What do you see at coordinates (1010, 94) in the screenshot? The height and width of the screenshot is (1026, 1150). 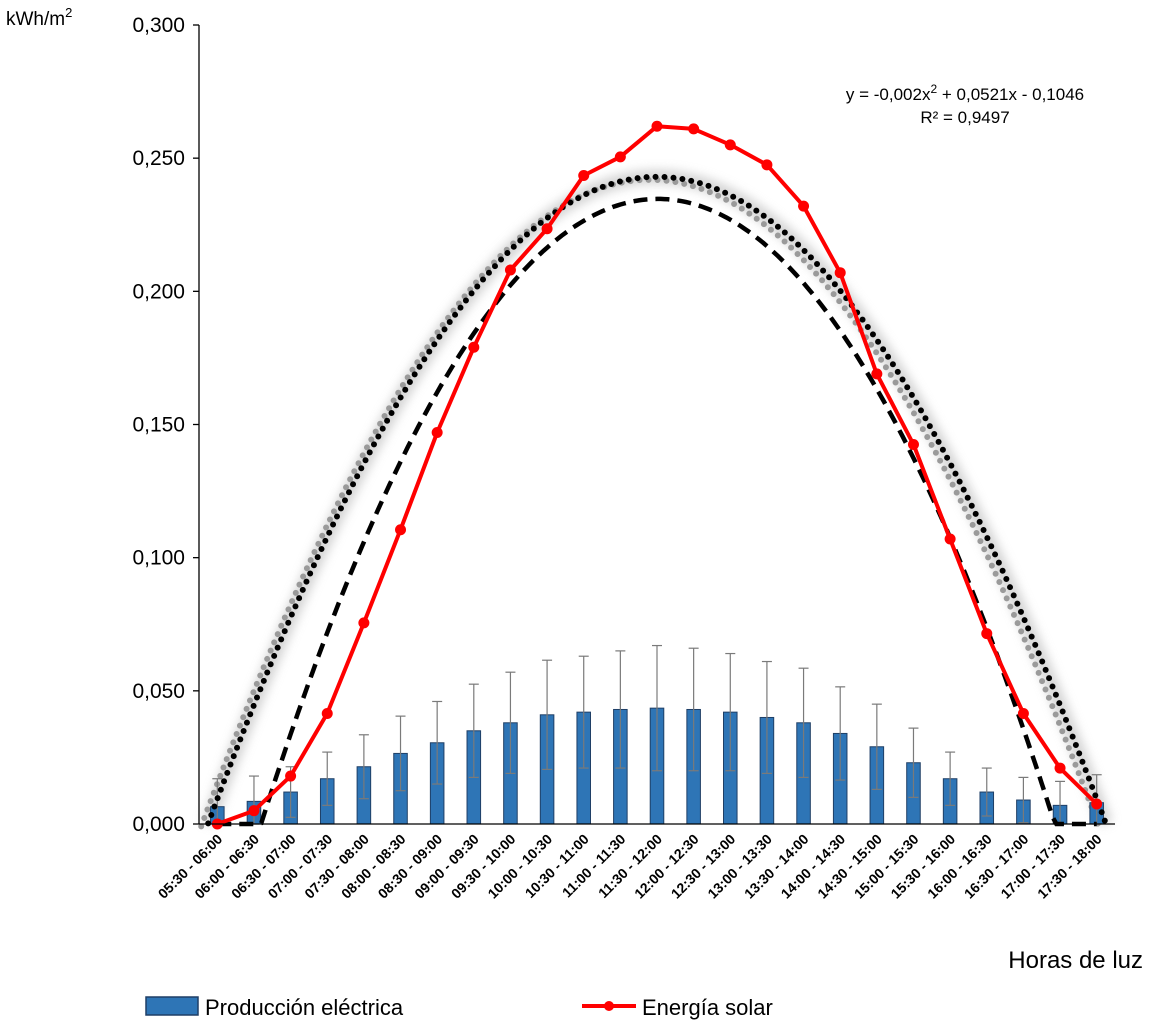 I see `equation-line1-post: + 0,0521x - 0,1046` at bounding box center [1010, 94].